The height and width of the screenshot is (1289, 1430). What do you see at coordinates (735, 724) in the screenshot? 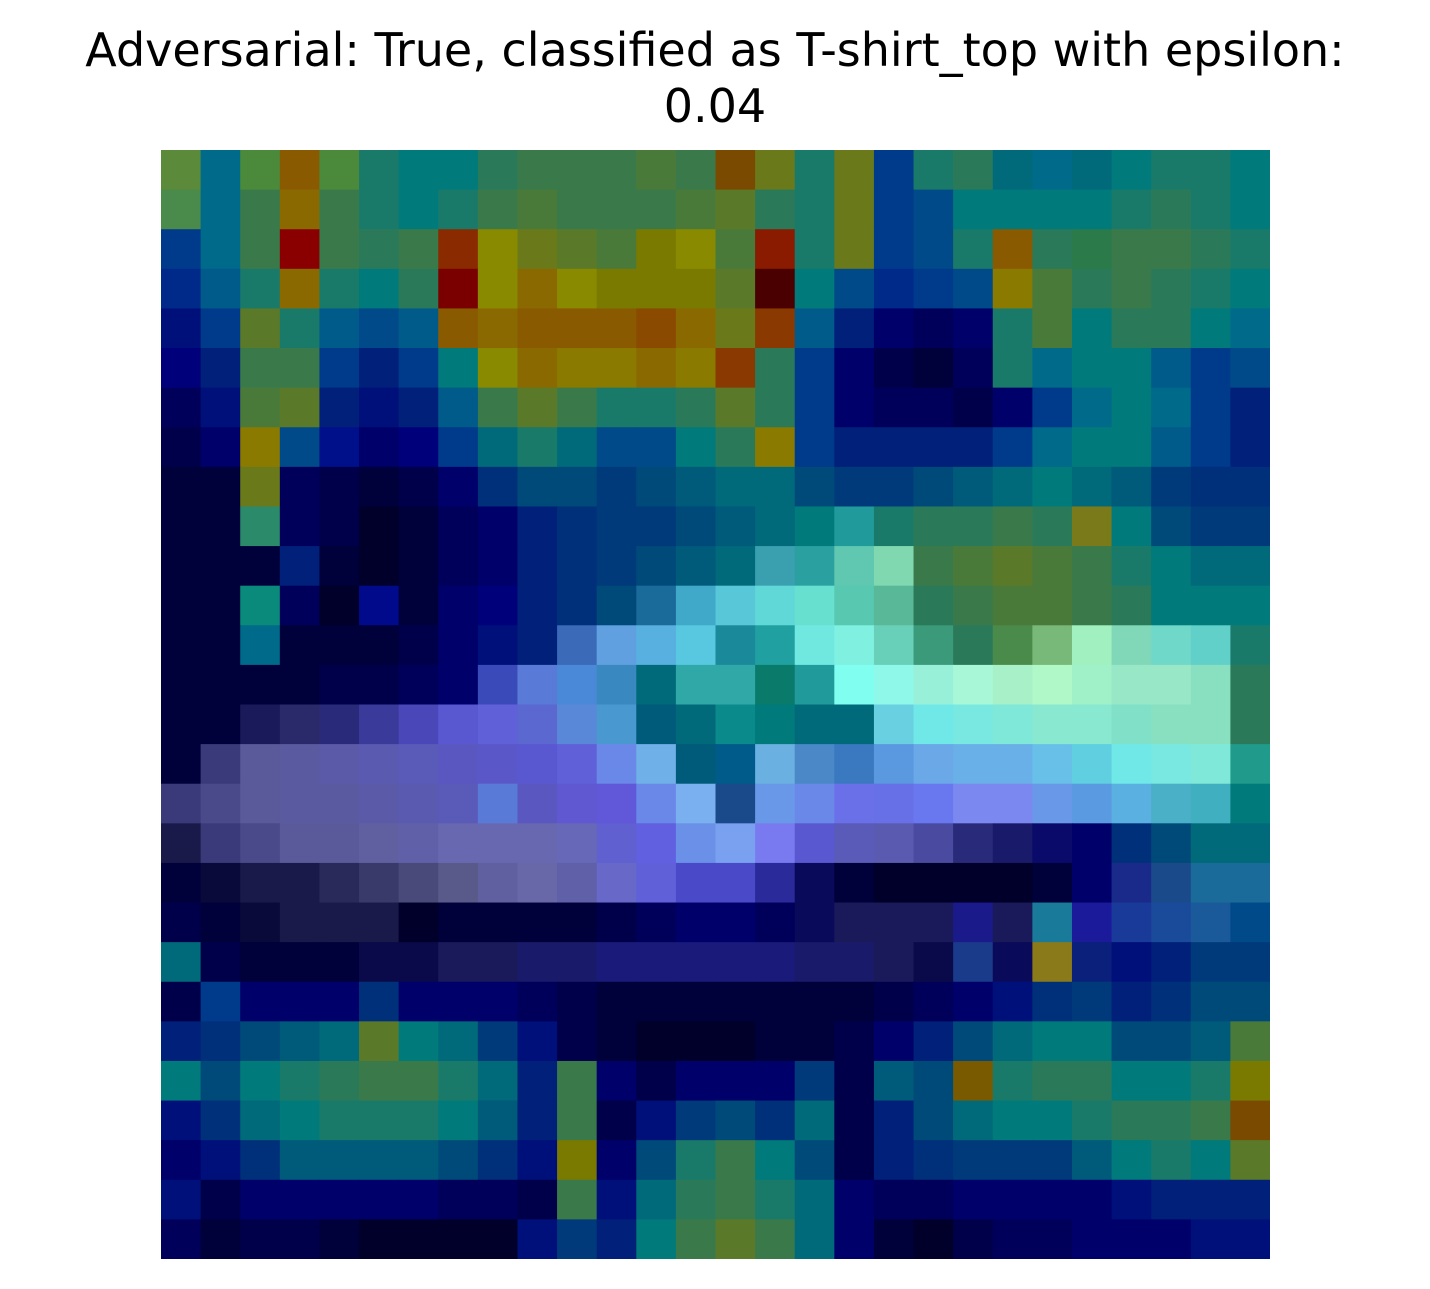
I see `heatmap-cell-r14-c14` at bounding box center [735, 724].